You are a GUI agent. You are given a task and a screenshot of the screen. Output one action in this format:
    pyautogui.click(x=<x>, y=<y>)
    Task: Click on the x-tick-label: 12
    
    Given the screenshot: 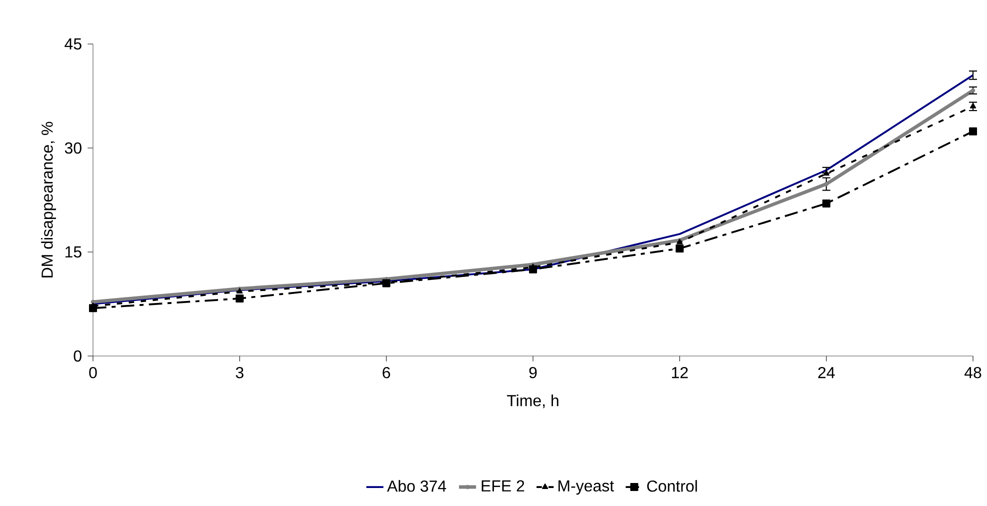 What is the action you would take?
    pyautogui.click(x=680, y=372)
    